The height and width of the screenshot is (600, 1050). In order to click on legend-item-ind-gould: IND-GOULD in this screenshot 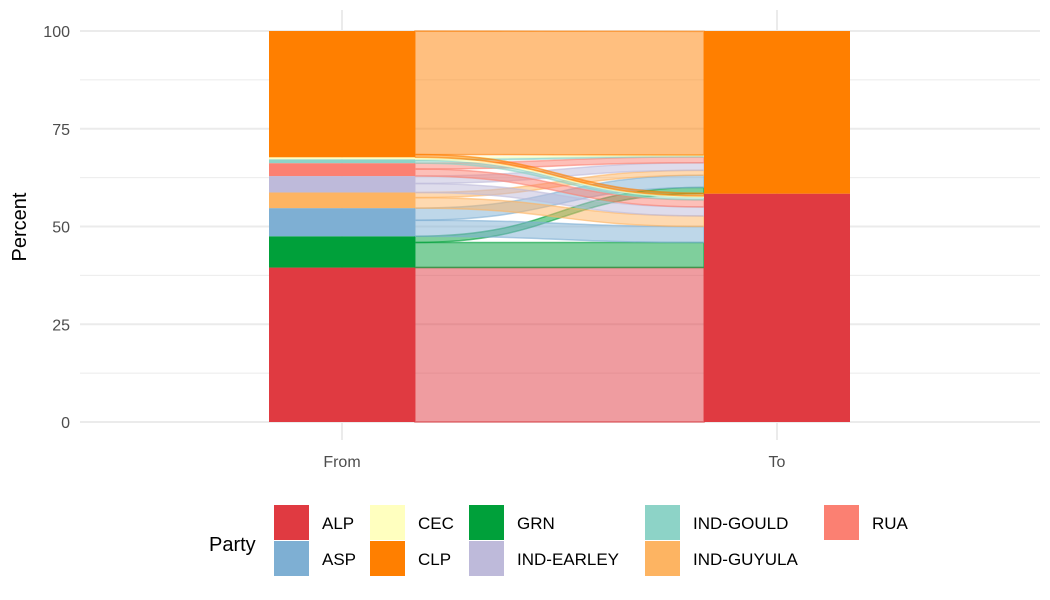, I will do `click(716, 522)`.